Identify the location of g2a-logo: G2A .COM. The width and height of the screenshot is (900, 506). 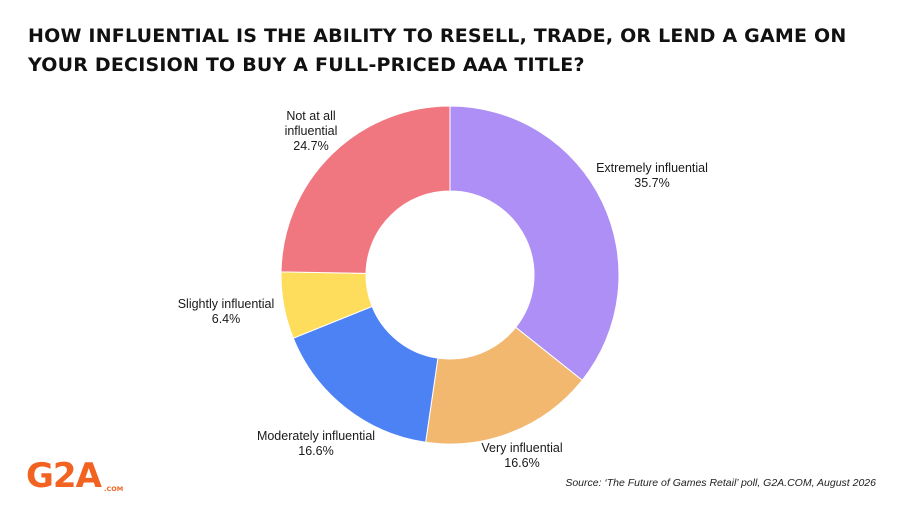
(74, 474).